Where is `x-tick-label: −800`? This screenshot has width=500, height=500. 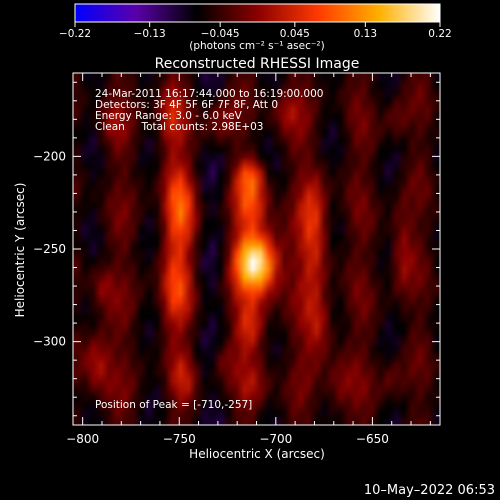
x-tick-label: −800 is located at coordinates (82, 439).